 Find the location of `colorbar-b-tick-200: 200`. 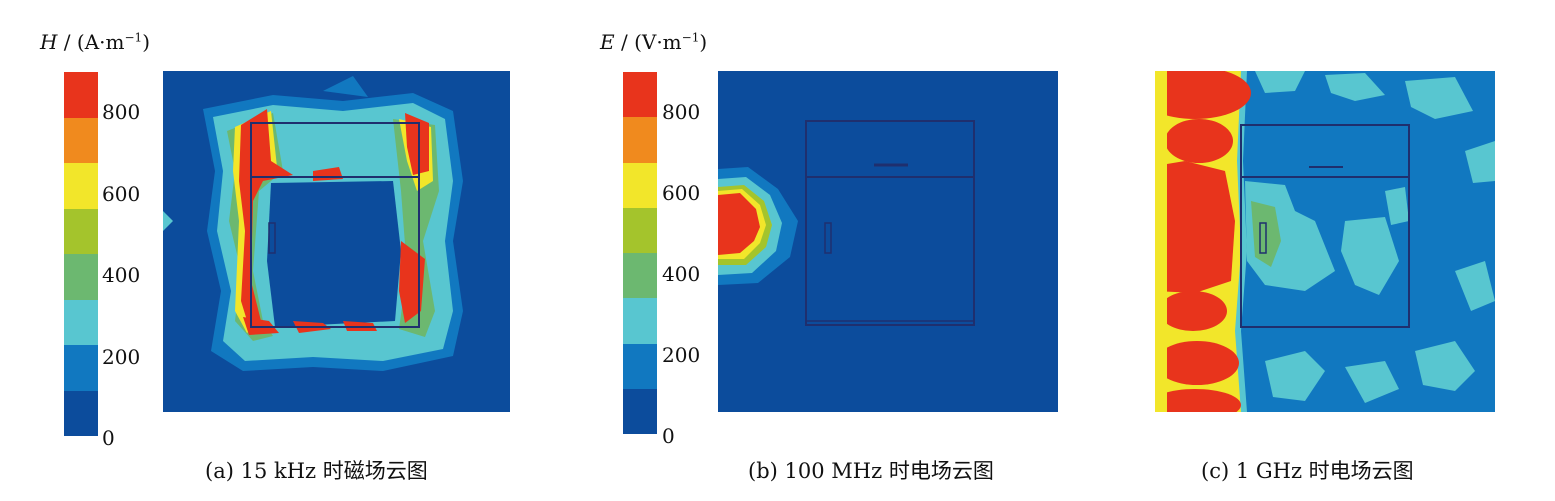

colorbar-b-tick-200: 200 is located at coordinates (681, 355).